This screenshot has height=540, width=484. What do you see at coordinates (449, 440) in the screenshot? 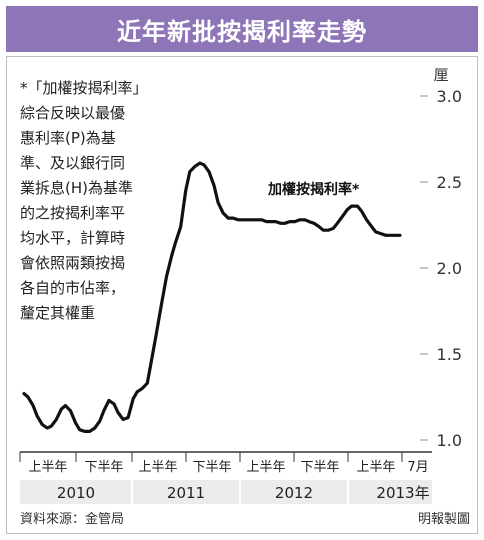
I see `y-tick-label: 1.0` at bounding box center [449, 440].